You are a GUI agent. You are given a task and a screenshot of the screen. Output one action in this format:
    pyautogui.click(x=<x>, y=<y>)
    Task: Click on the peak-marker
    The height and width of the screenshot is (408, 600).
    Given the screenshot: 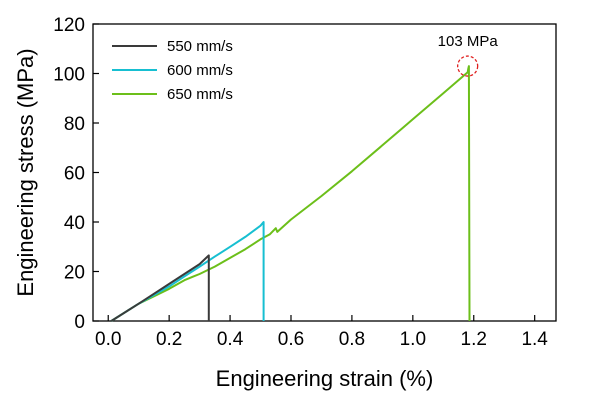 What is the action you would take?
    pyautogui.click(x=468, y=66)
    